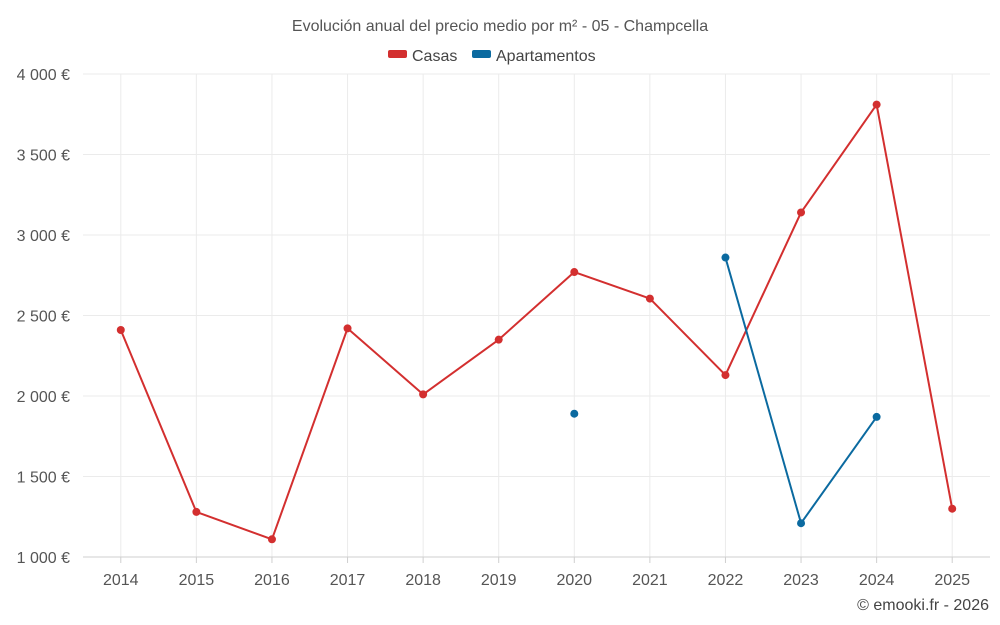 The width and height of the screenshot is (1000, 625). I want to click on legend-swatch-apartamentos, so click(481, 54).